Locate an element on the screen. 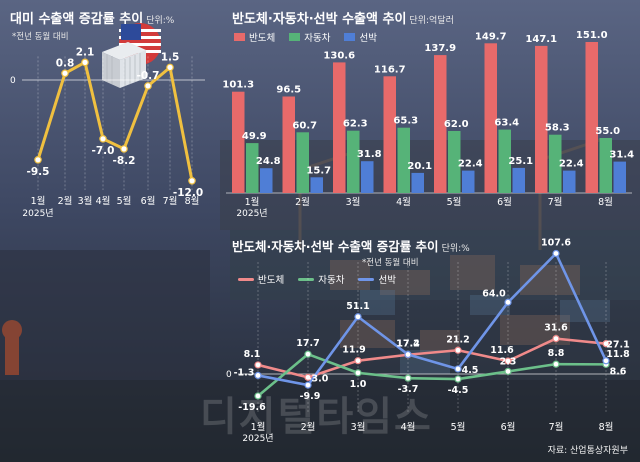 This screenshot has height=462, width=640. chart3-value-label: 1.0 is located at coordinates (358, 384).